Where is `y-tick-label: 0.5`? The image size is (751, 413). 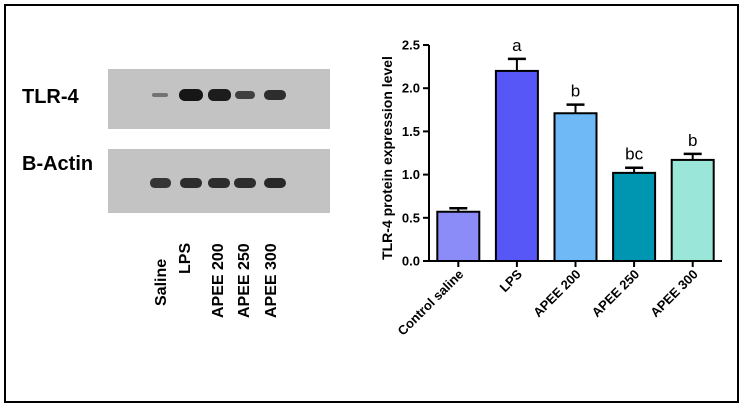
y-tick-label: 0.5 is located at coordinates (411, 217).